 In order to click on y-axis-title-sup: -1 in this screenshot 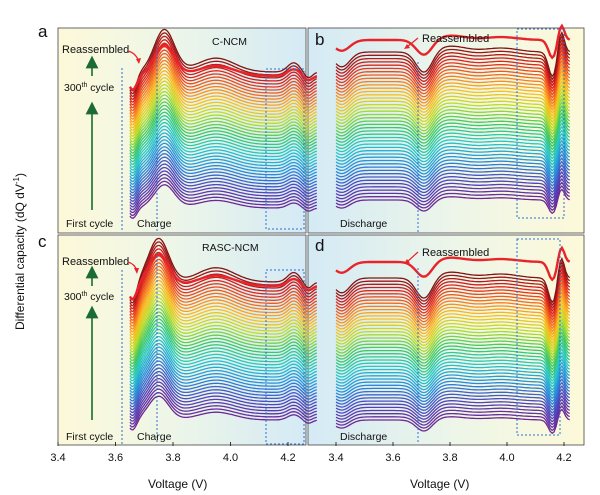, I will do `click(16, 180)`.